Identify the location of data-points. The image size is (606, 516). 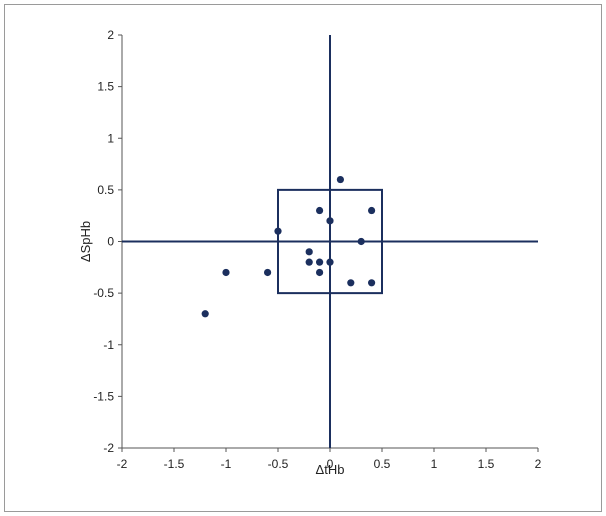
(288, 246).